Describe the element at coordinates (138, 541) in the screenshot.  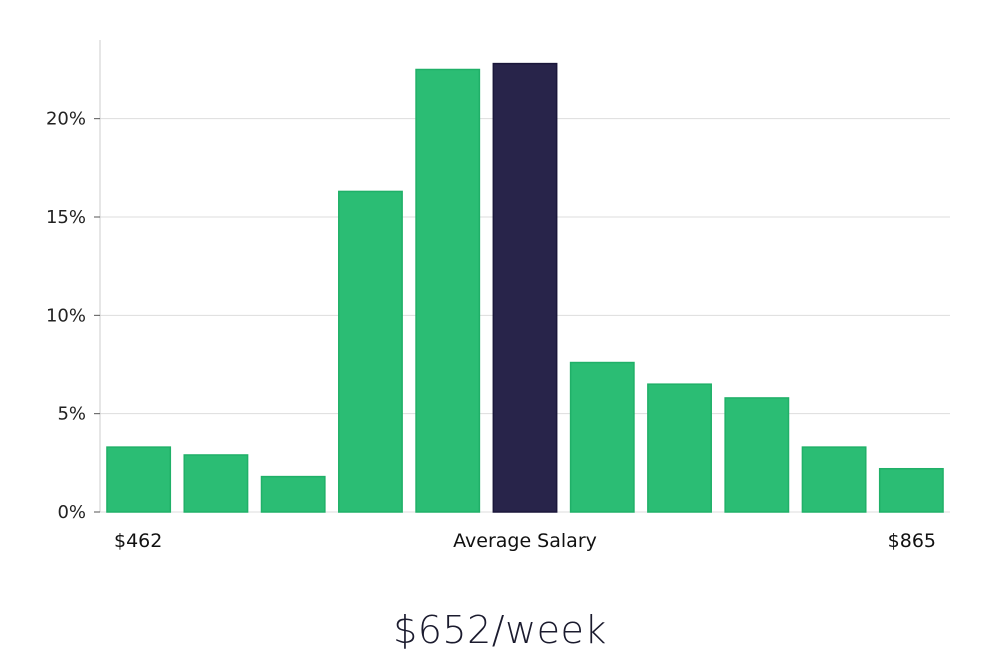
I see `x-label-min: $462` at that location.